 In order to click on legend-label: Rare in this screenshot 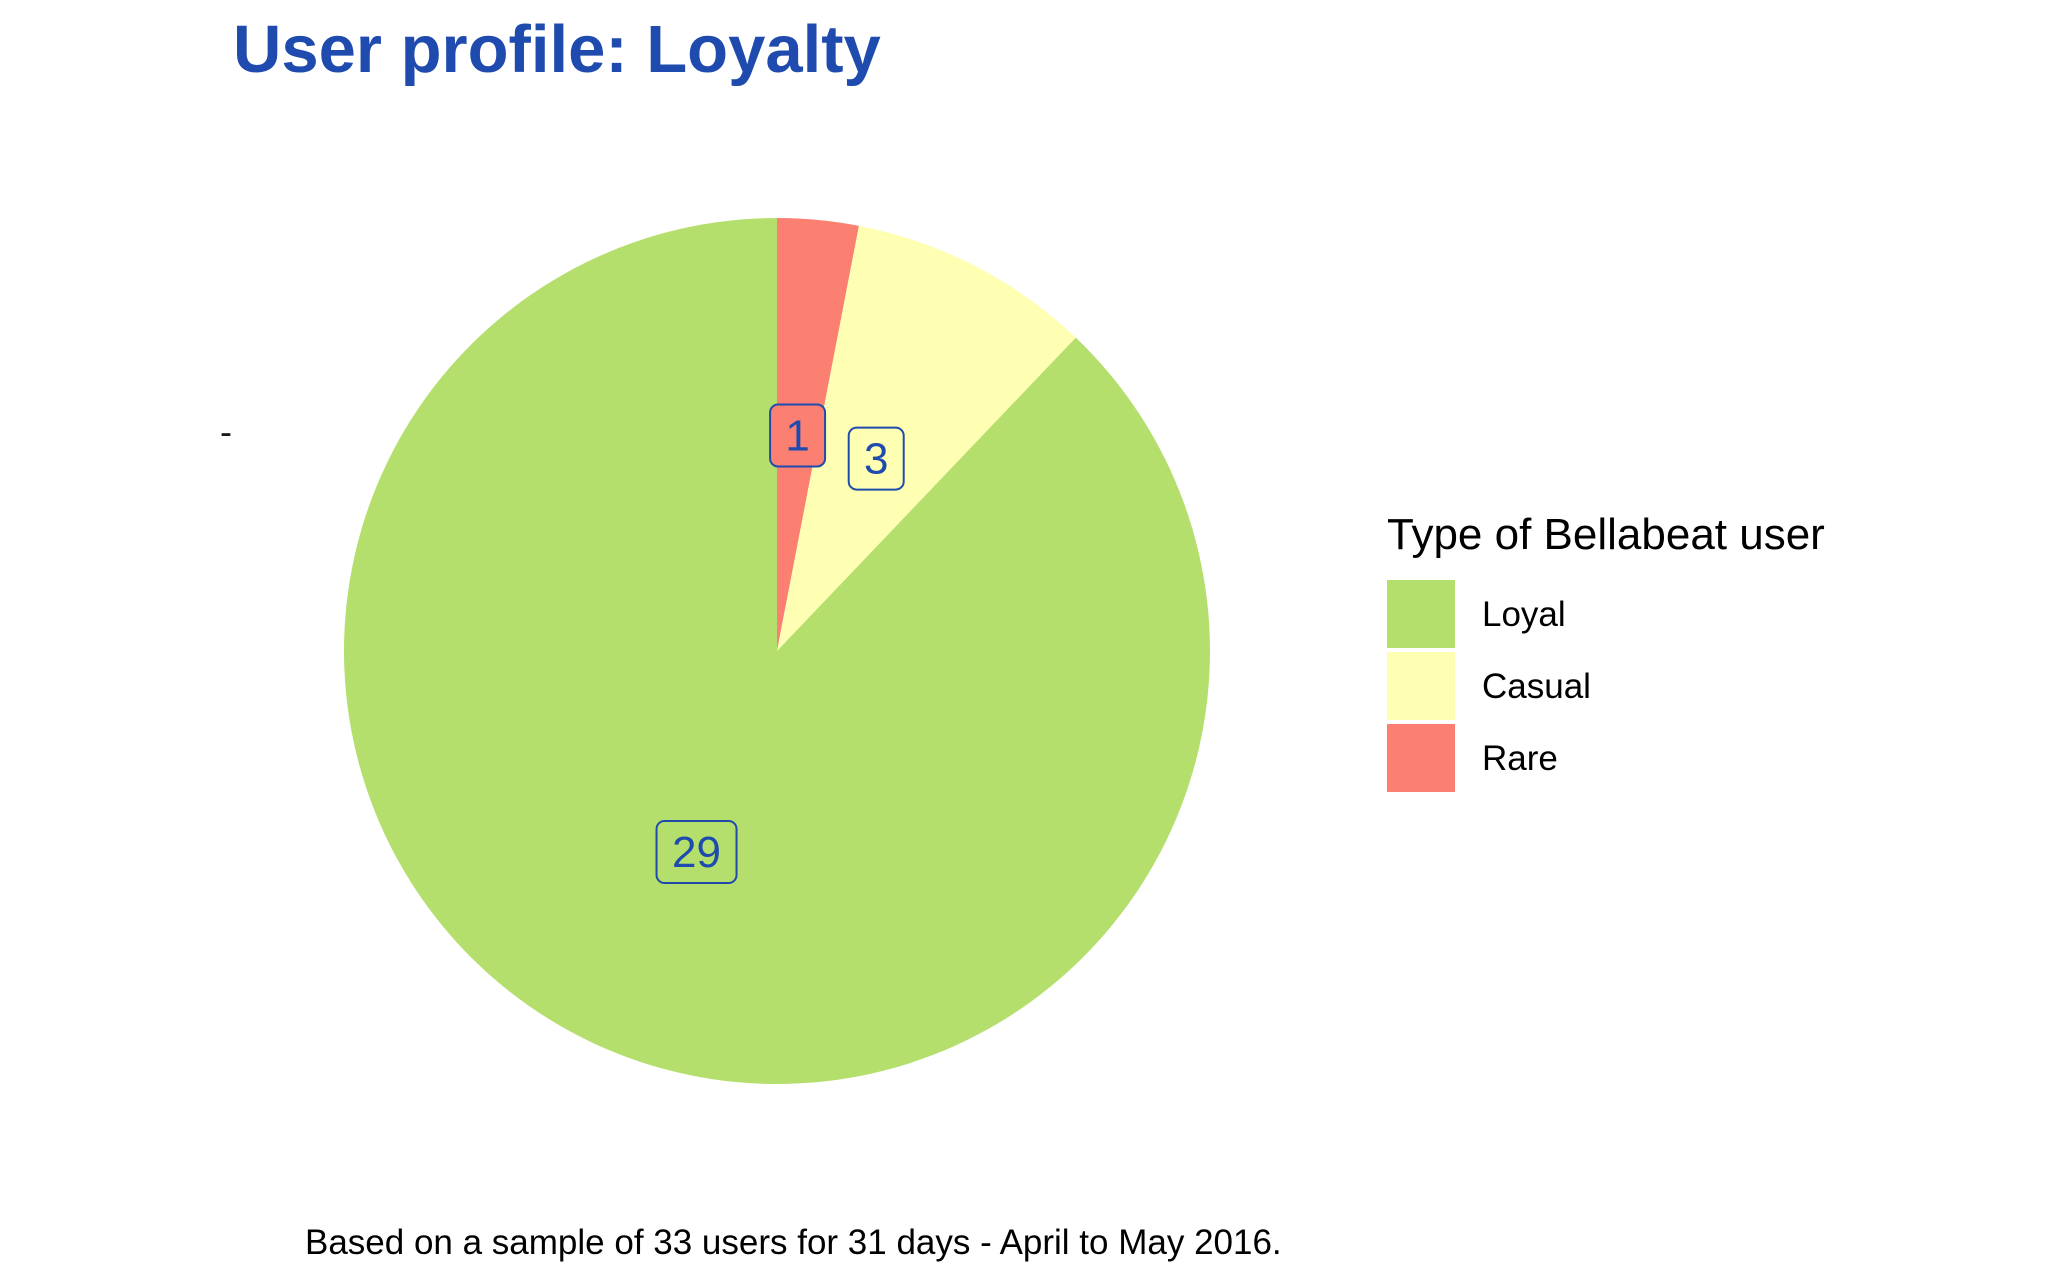, I will do `click(1520, 758)`.